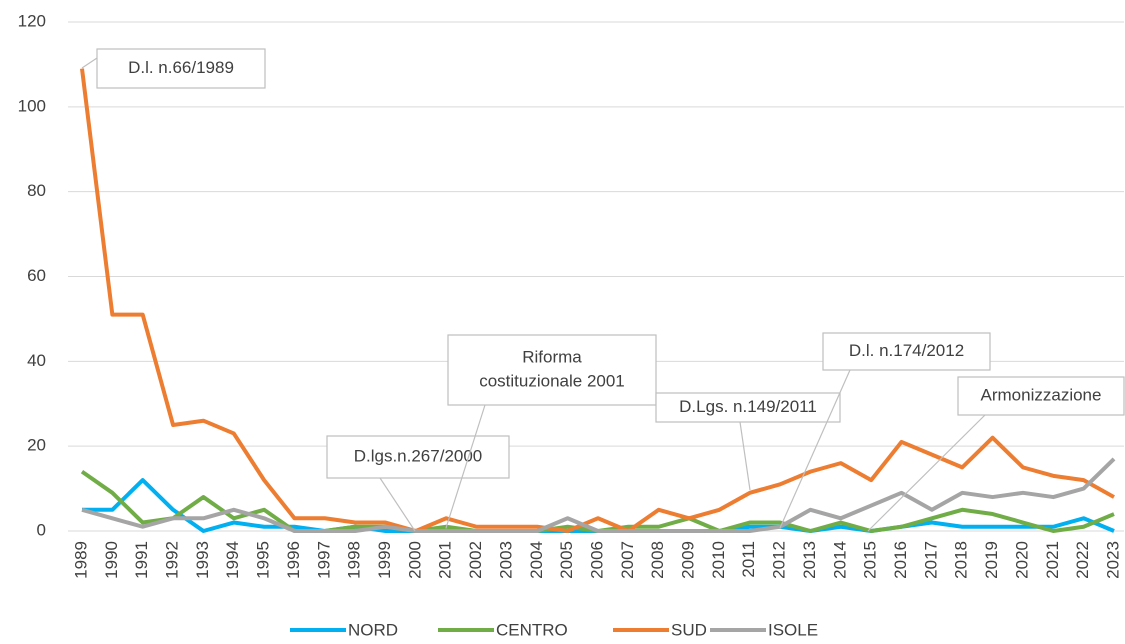 This screenshot has height=644, width=1125. Describe the element at coordinates (1082, 560) in the screenshot. I see `x-tick-label: 2022` at that location.